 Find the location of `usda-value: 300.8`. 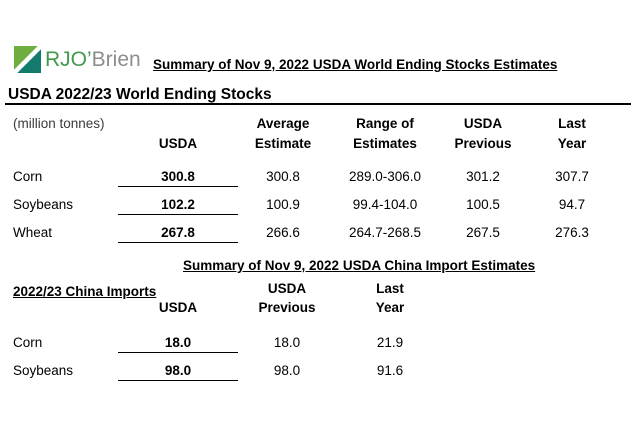

usda-value: 300.8 is located at coordinates (178, 172).